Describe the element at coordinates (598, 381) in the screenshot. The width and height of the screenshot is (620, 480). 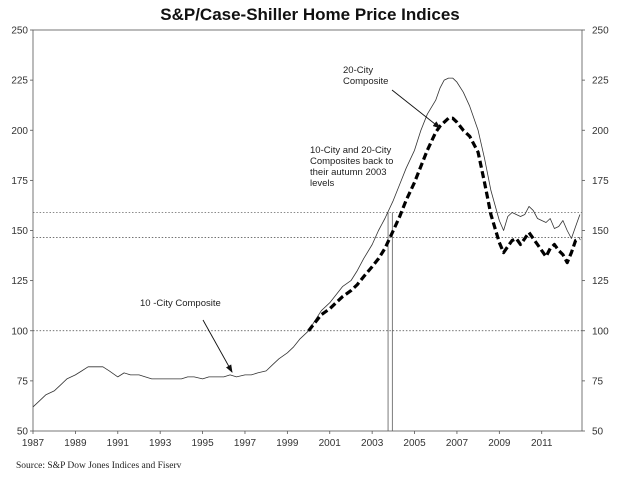
I see `y-tick-label-right: 75` at that location.